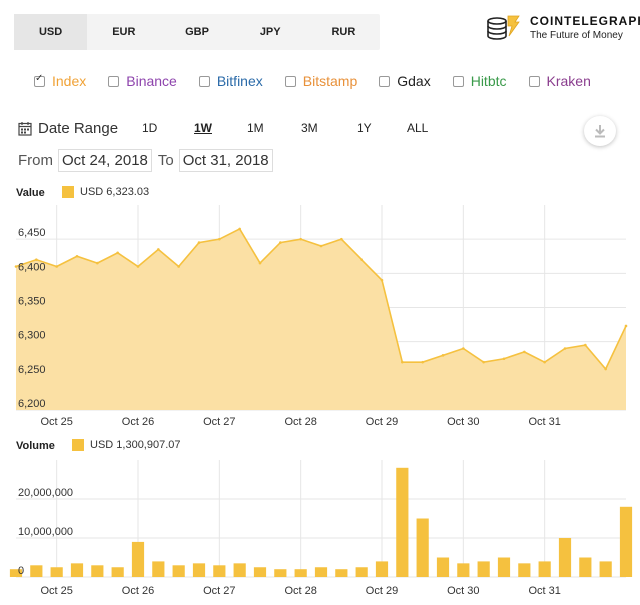 The width and height of the screenshot is (640, 605). I want to click on volume-ytick-label: 10,000,000, so click(45, 532).